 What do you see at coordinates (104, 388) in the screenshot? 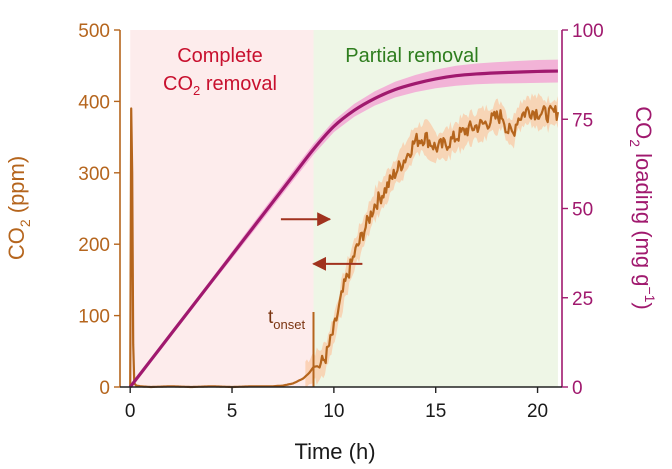
I see `y-left-tick-label-0: 0` at bounding box center [104, 388].